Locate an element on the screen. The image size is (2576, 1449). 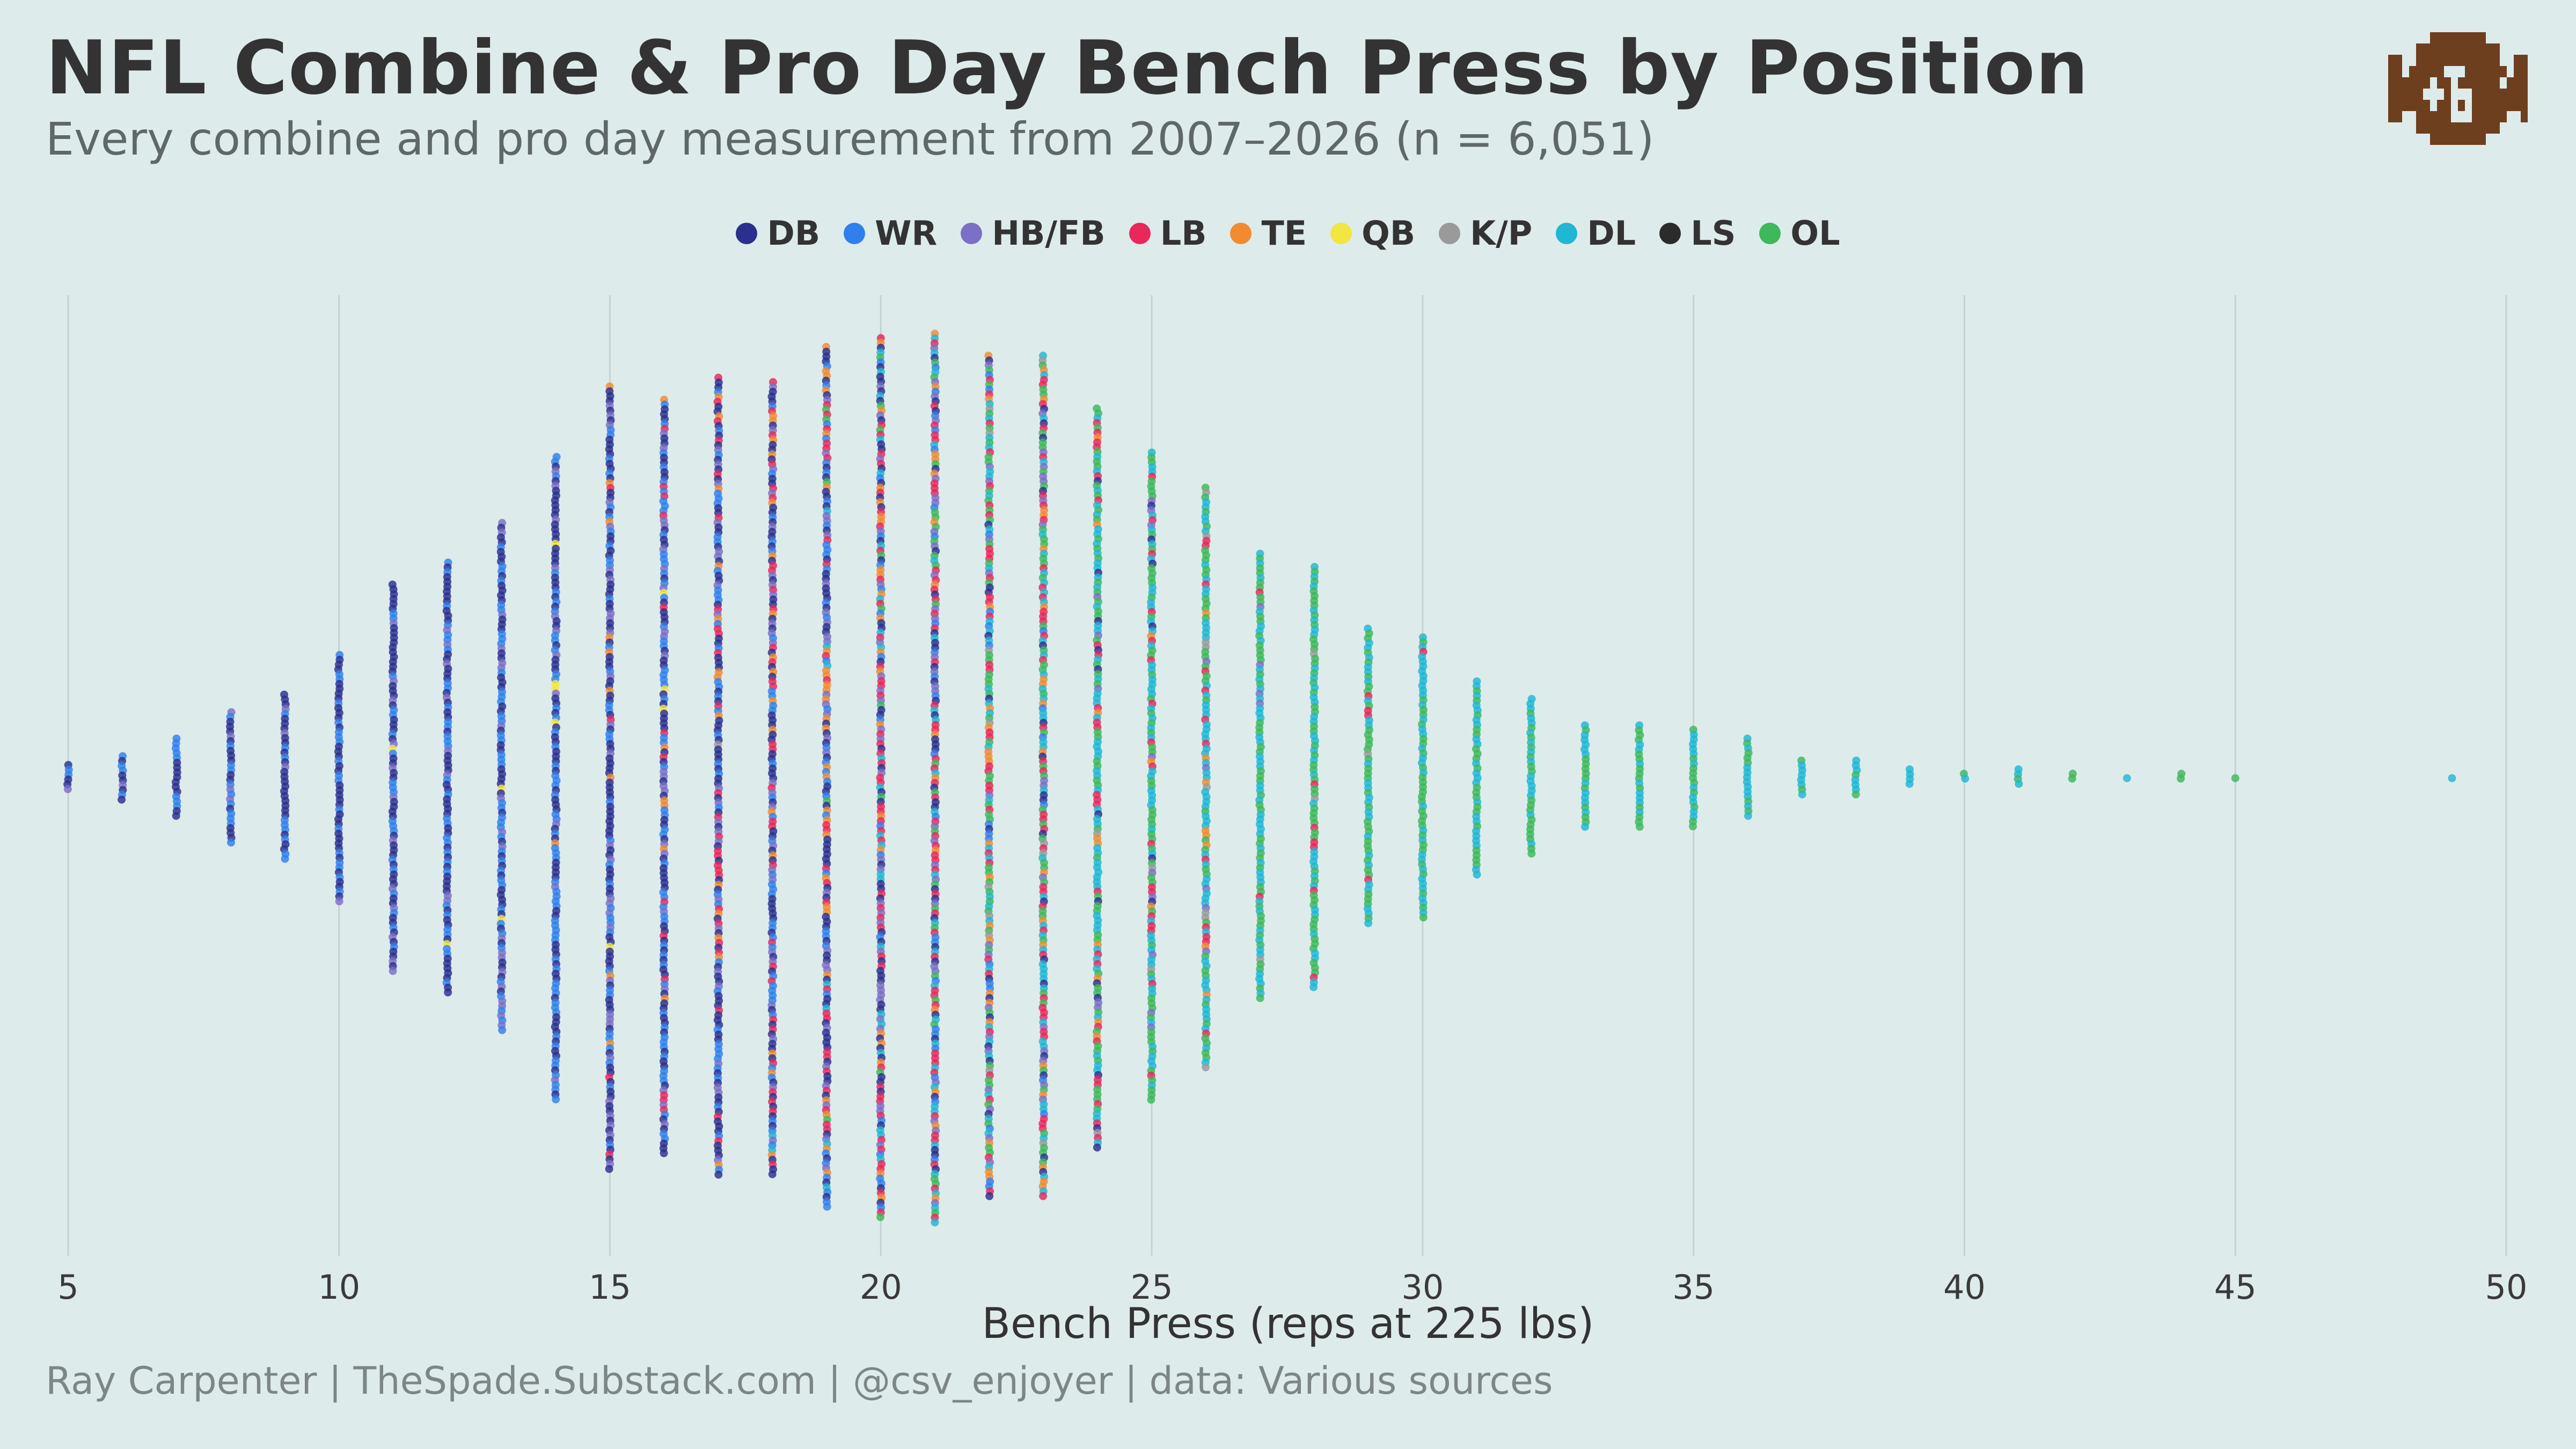
x-tick-label: 20 is located at coordinates (881, 1287).